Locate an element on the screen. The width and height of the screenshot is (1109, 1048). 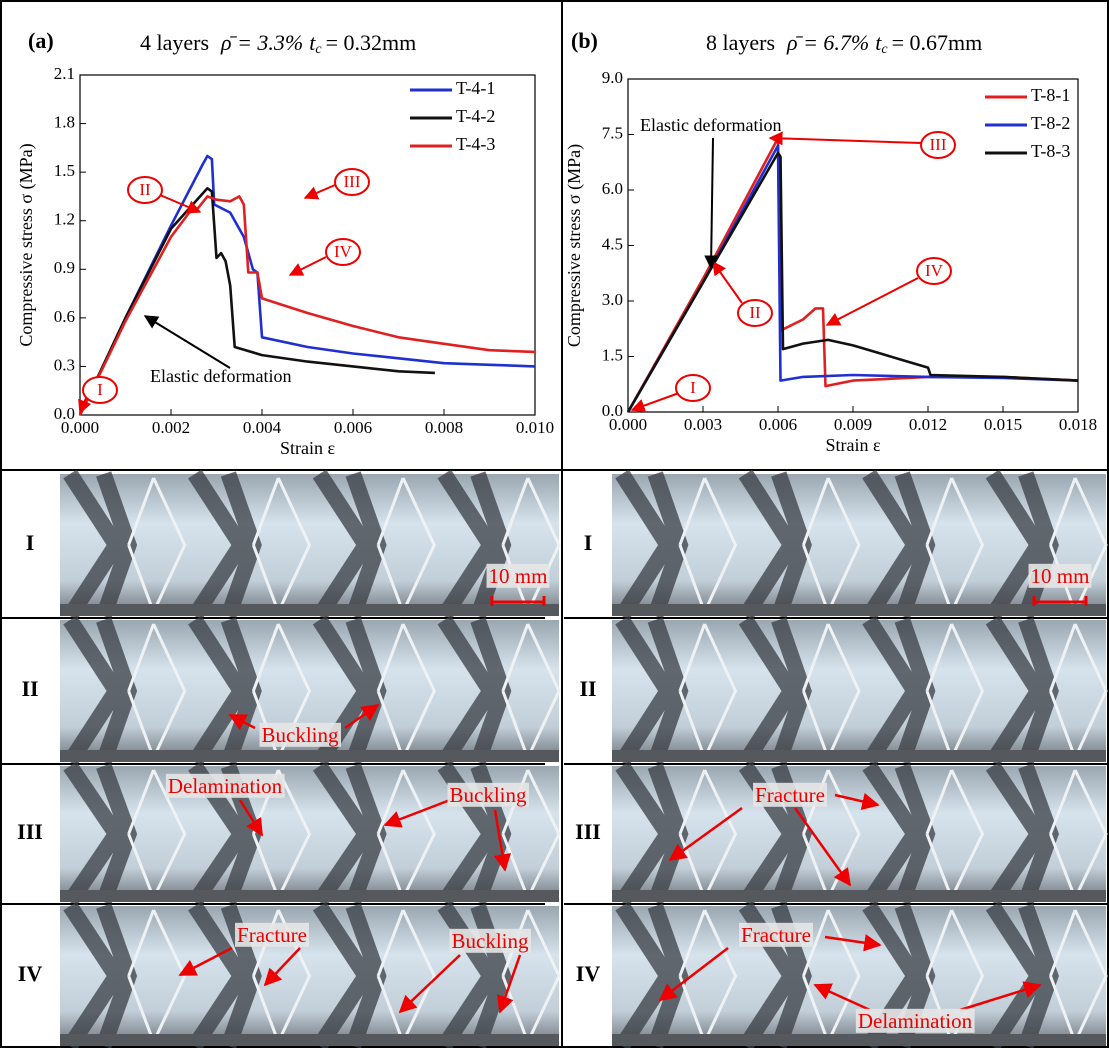
panel-label: (b) is located at coordinates (584, 40).